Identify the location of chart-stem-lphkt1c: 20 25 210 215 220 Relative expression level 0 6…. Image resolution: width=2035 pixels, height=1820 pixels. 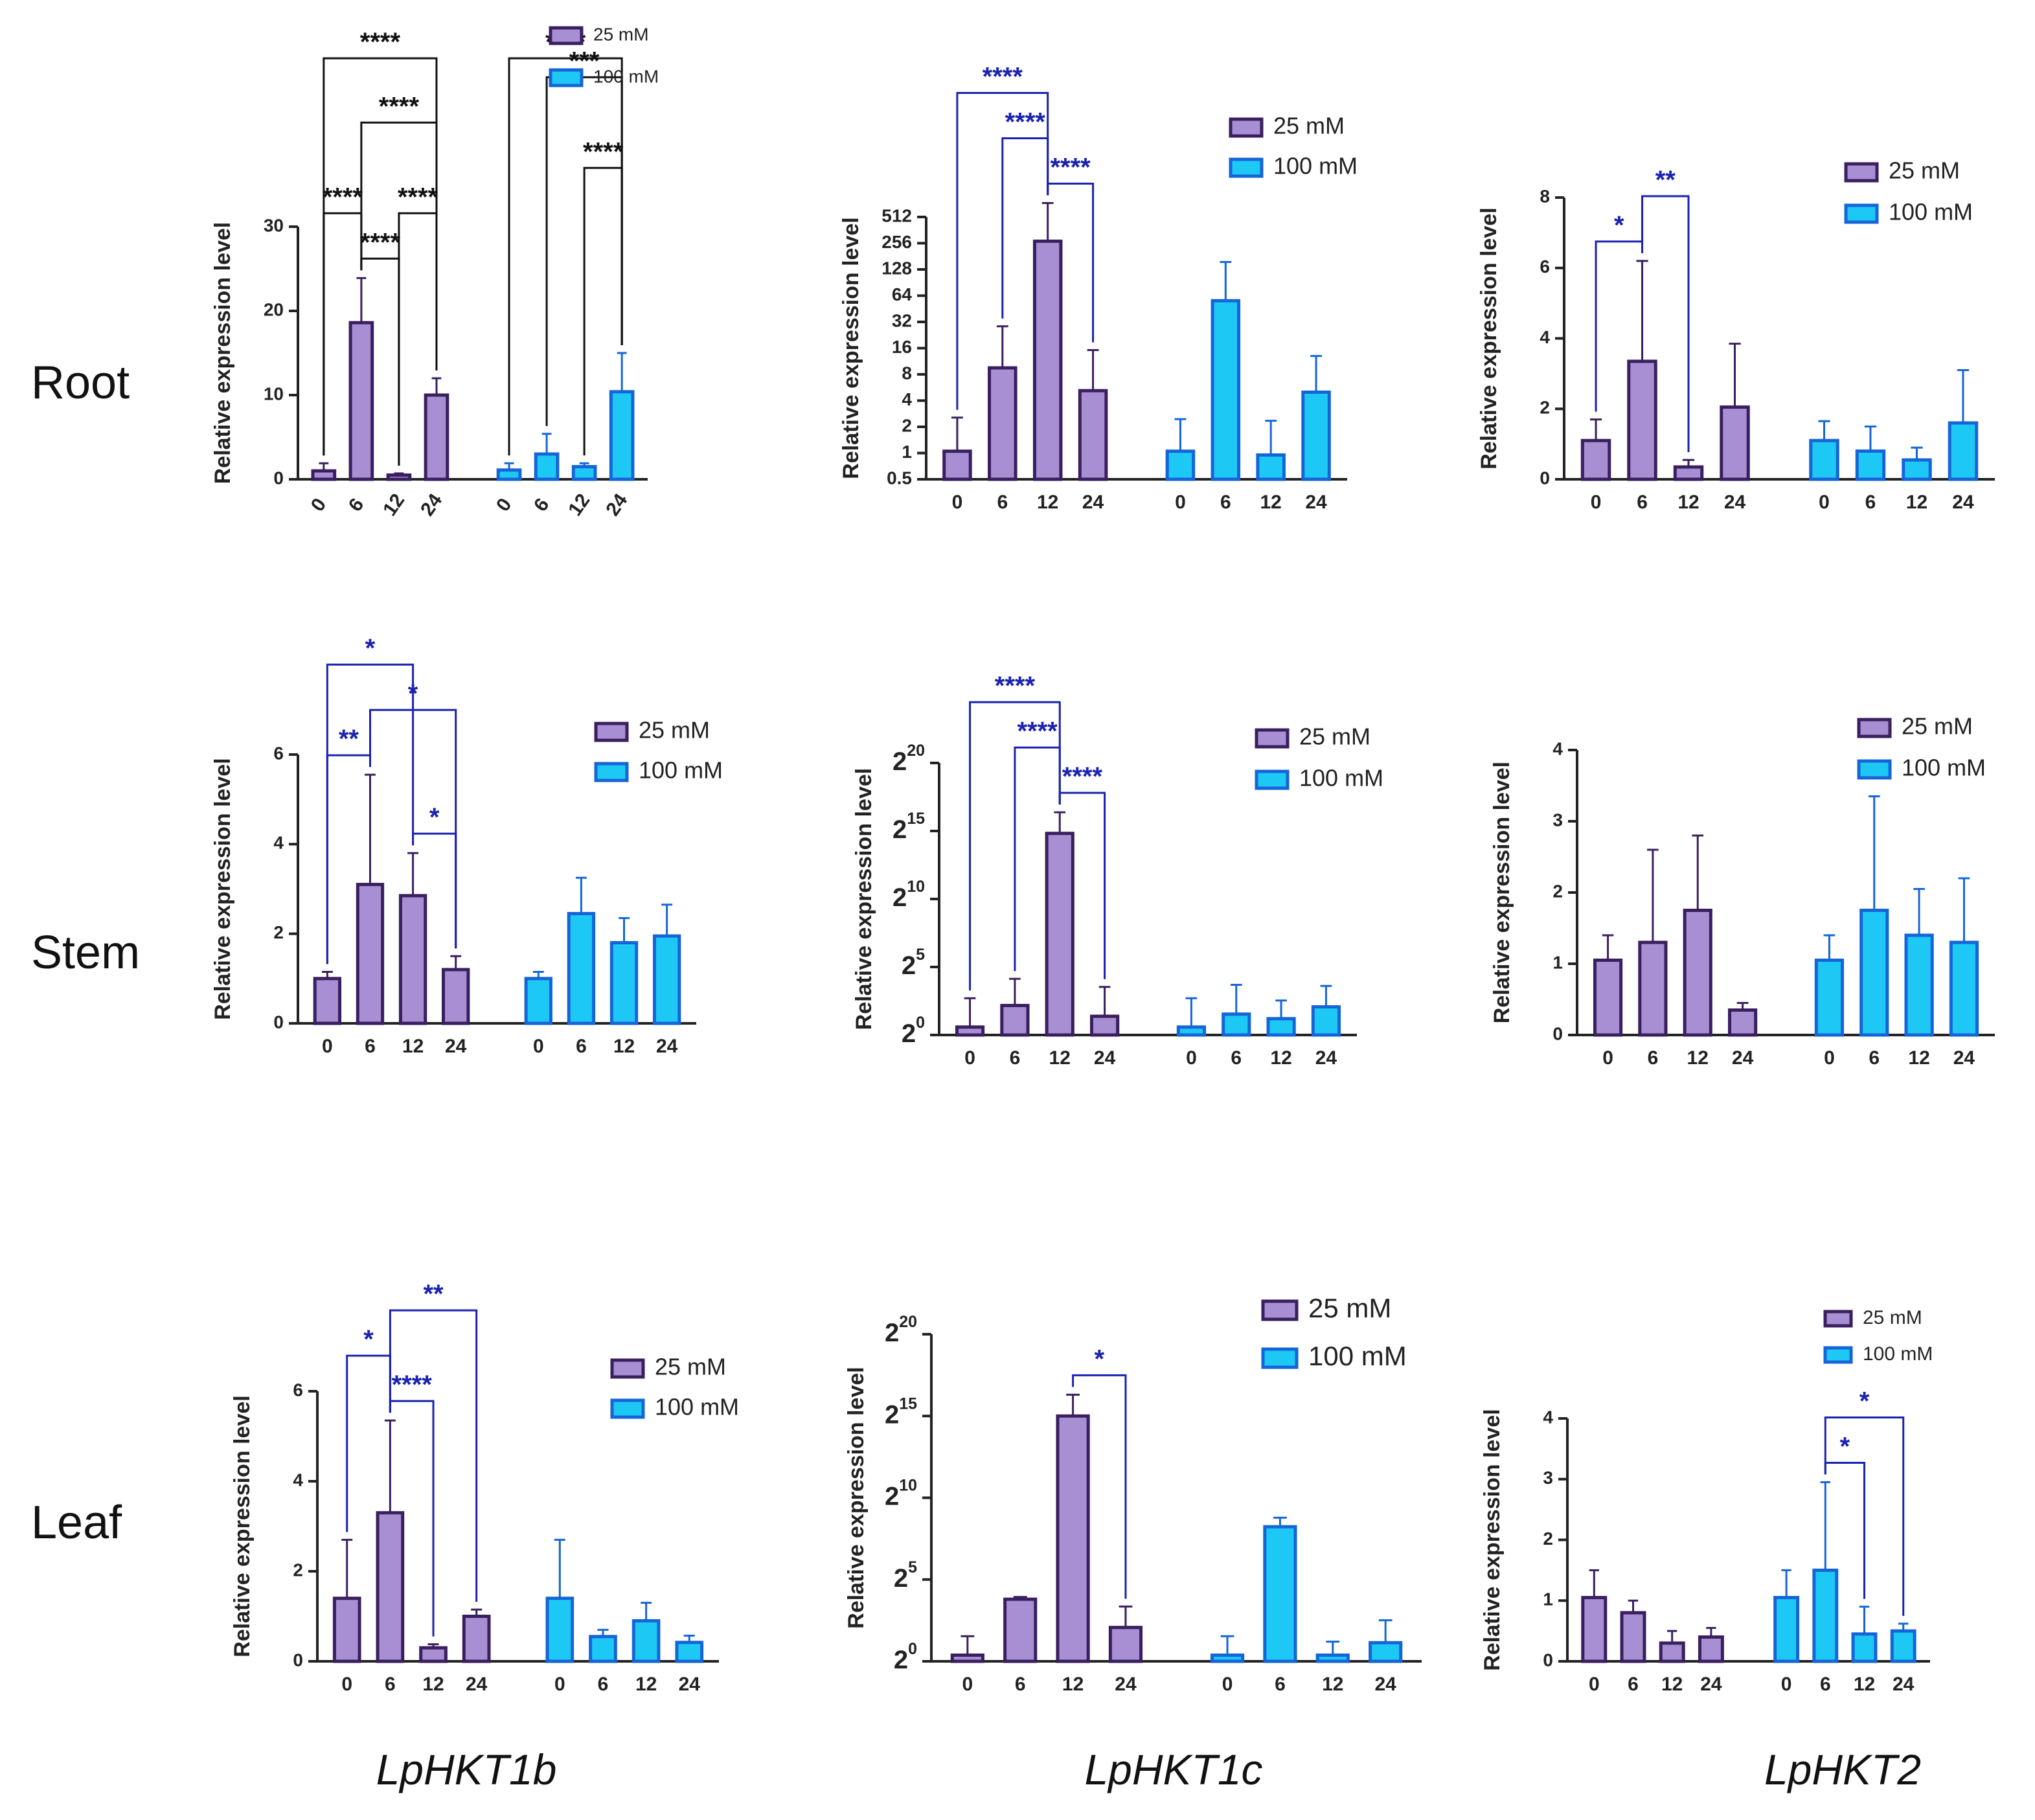
(1117, 870).